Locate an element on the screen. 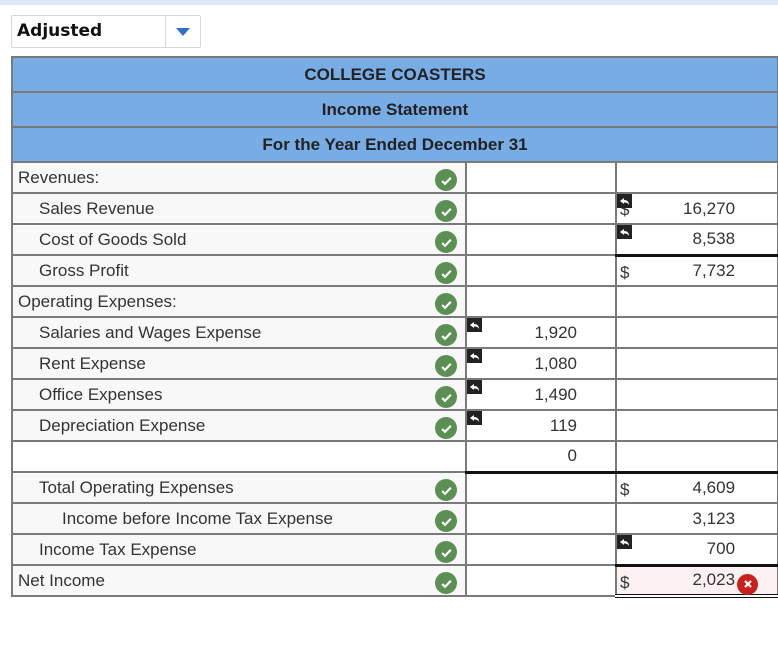  row-label-cell: Rent Expense is located at coordinates (239, 363).